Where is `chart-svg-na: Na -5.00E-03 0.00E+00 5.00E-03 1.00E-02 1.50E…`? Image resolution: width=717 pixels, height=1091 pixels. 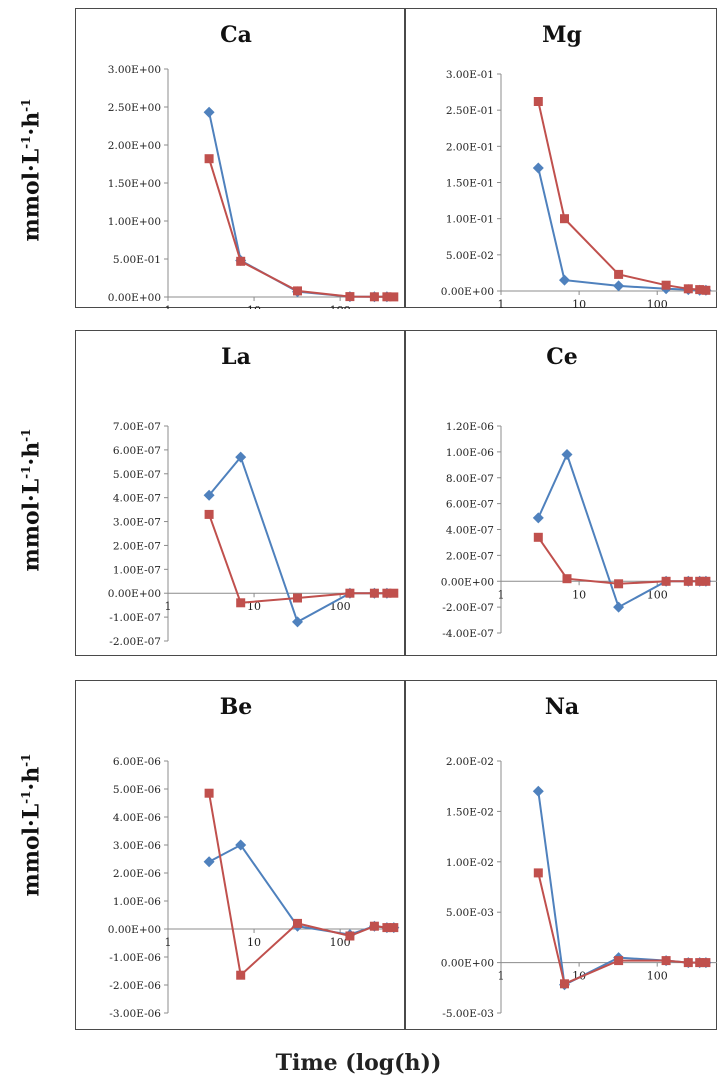
chart-svg-na: Na -5.00E-03 0.00E+00 5.00E-03 1.00E-02 1.50E… is located at coordinates (579, 857).